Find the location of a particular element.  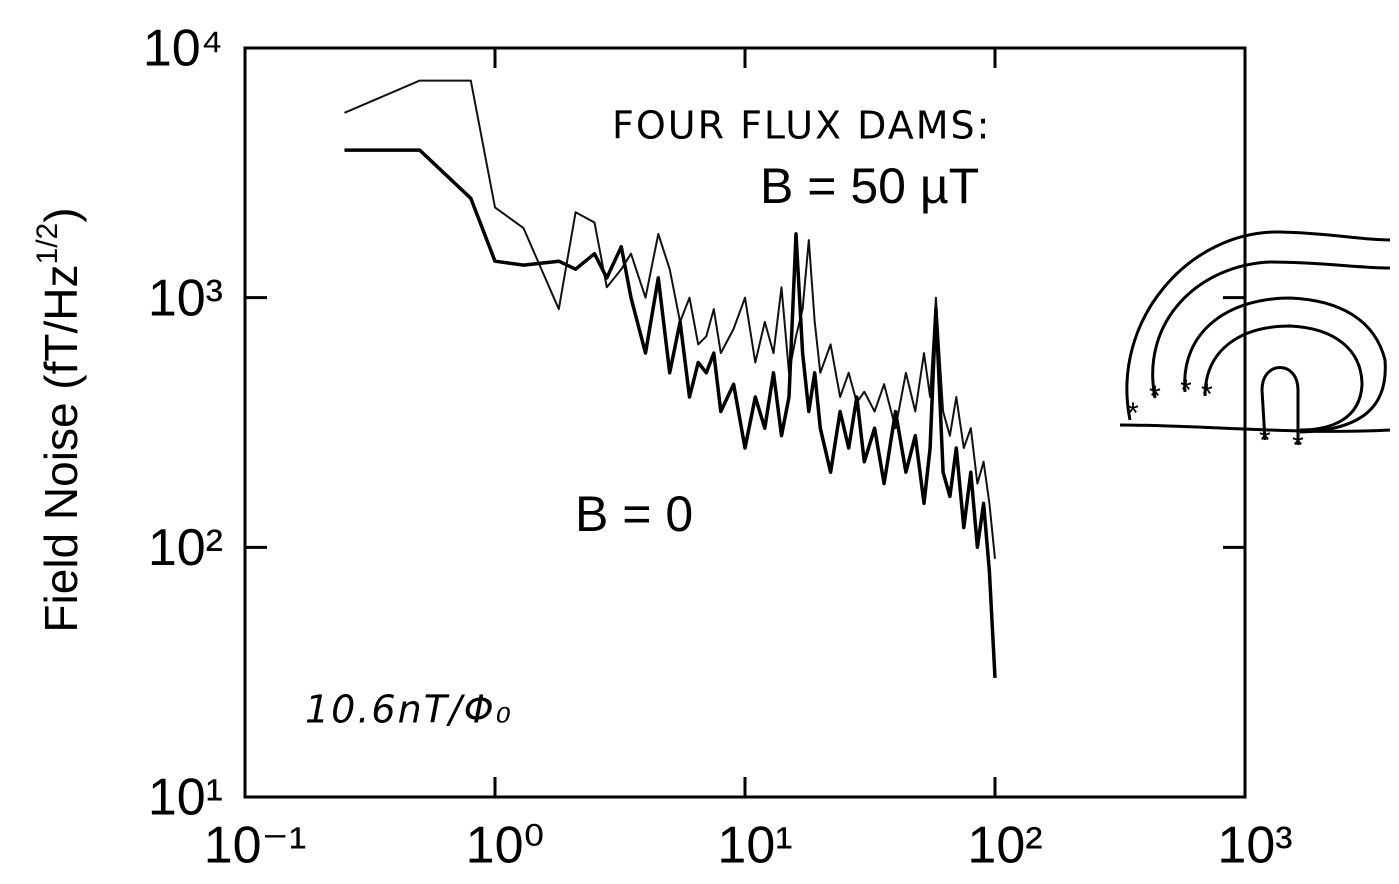

annotation: 10.6nT/Φ₀ is located at coordinates (409, 710).